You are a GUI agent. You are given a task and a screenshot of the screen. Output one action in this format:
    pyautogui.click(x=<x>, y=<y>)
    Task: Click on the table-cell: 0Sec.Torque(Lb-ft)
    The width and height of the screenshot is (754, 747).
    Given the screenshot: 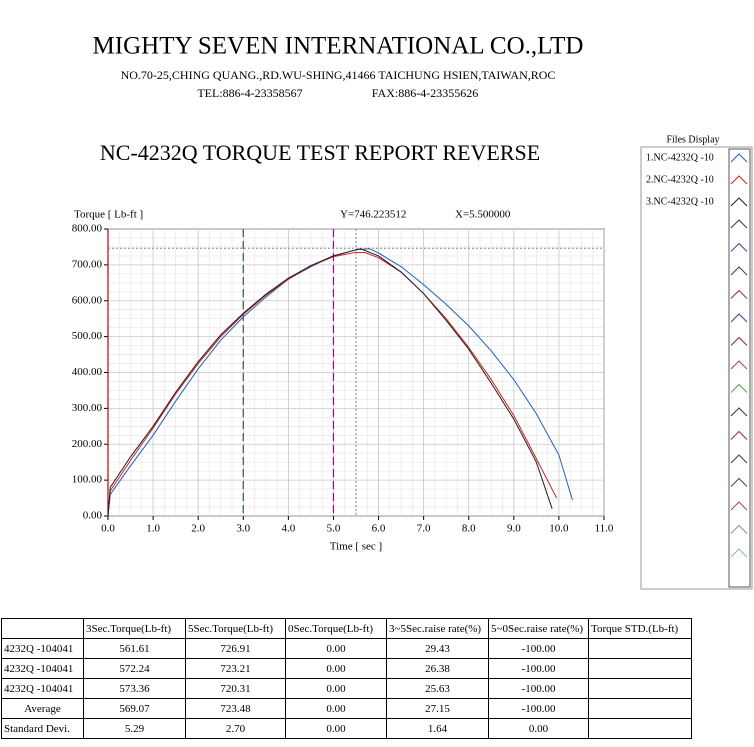 What is the action you would take?
    pyautogui.click(x=336, y=628)
    